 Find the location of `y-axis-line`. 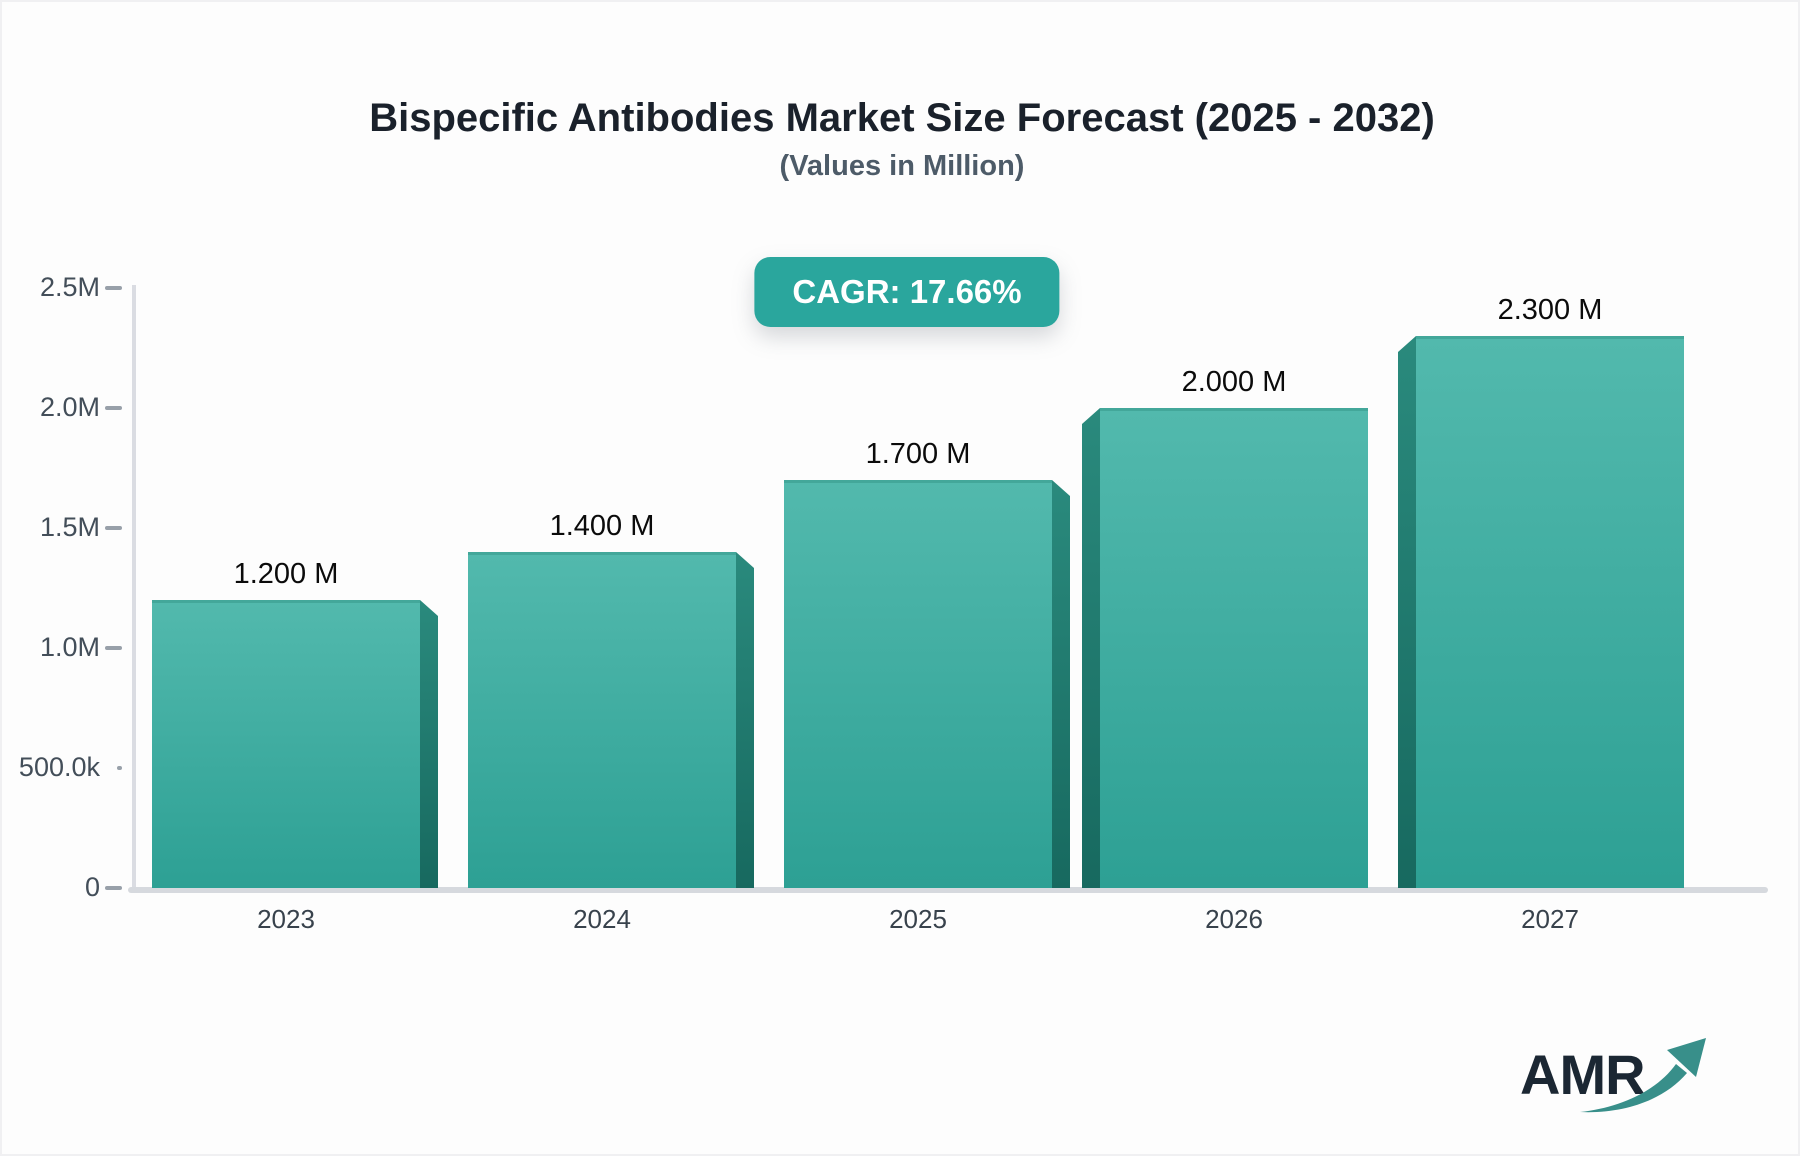

y-axis-line is located at coordinates (134, 589).